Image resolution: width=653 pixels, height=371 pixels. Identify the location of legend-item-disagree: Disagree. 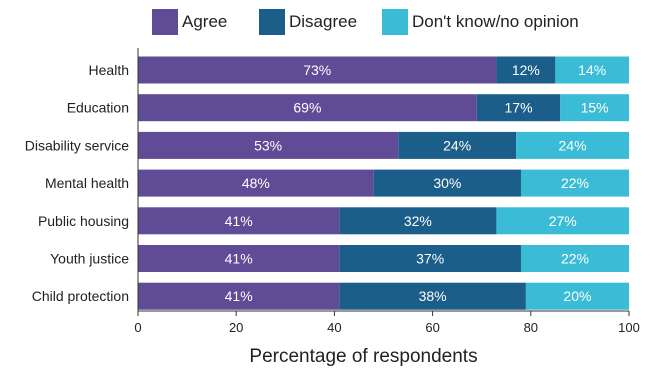
(308, 22).